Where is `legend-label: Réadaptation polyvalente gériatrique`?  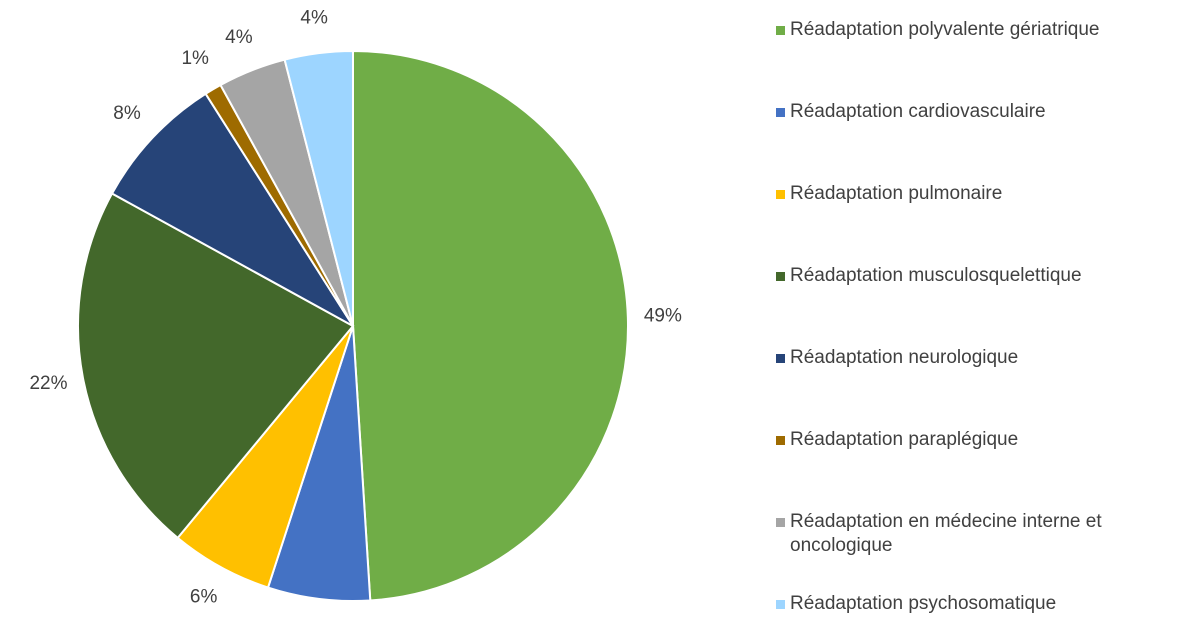
legend-label: Réadaptation polyvalente gériatrique is located at coordinates (945, 29).